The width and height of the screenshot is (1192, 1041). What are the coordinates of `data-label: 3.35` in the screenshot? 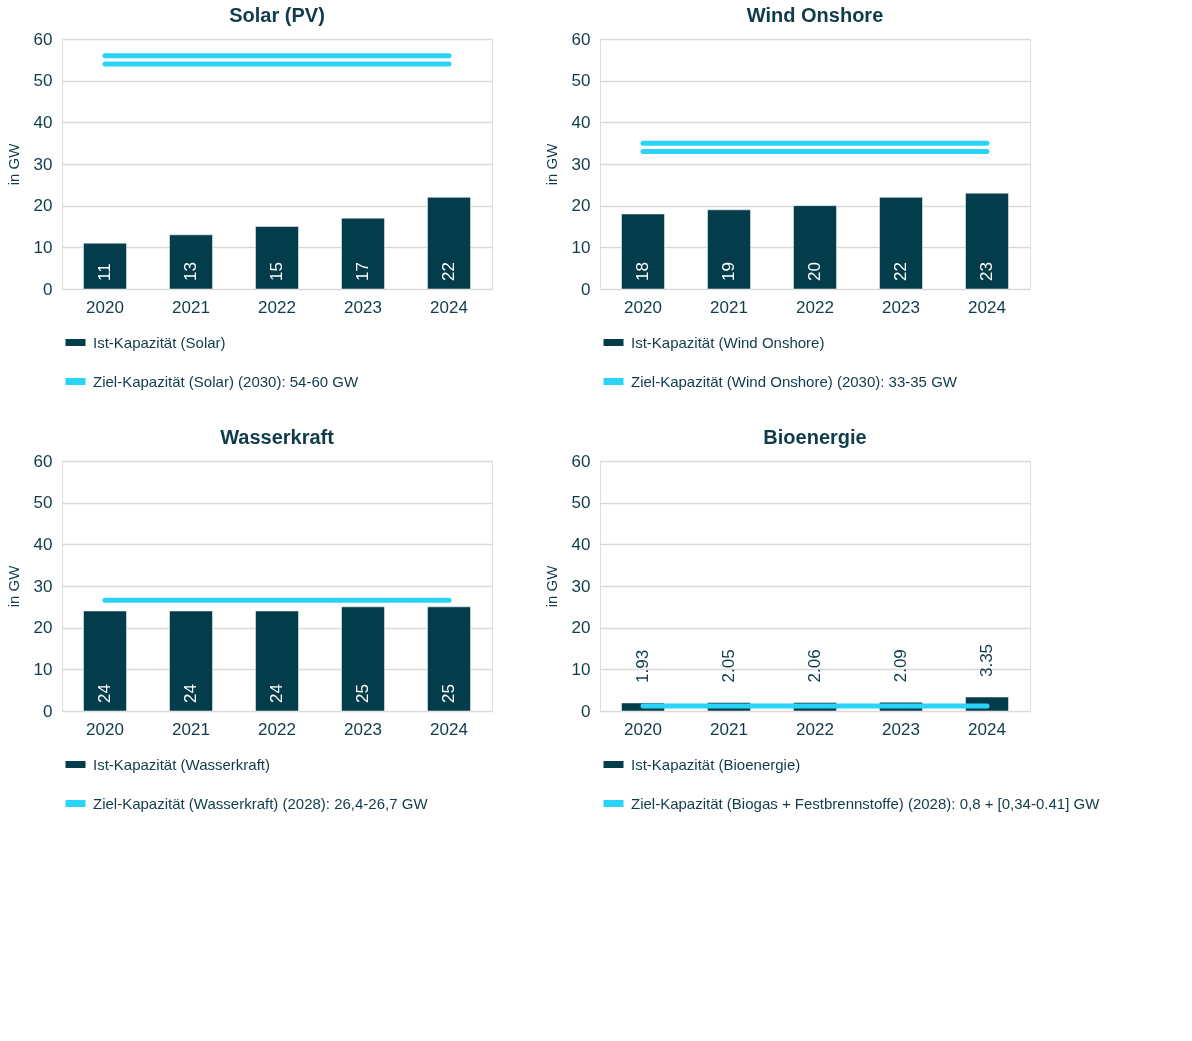 It's located at (986, 660).